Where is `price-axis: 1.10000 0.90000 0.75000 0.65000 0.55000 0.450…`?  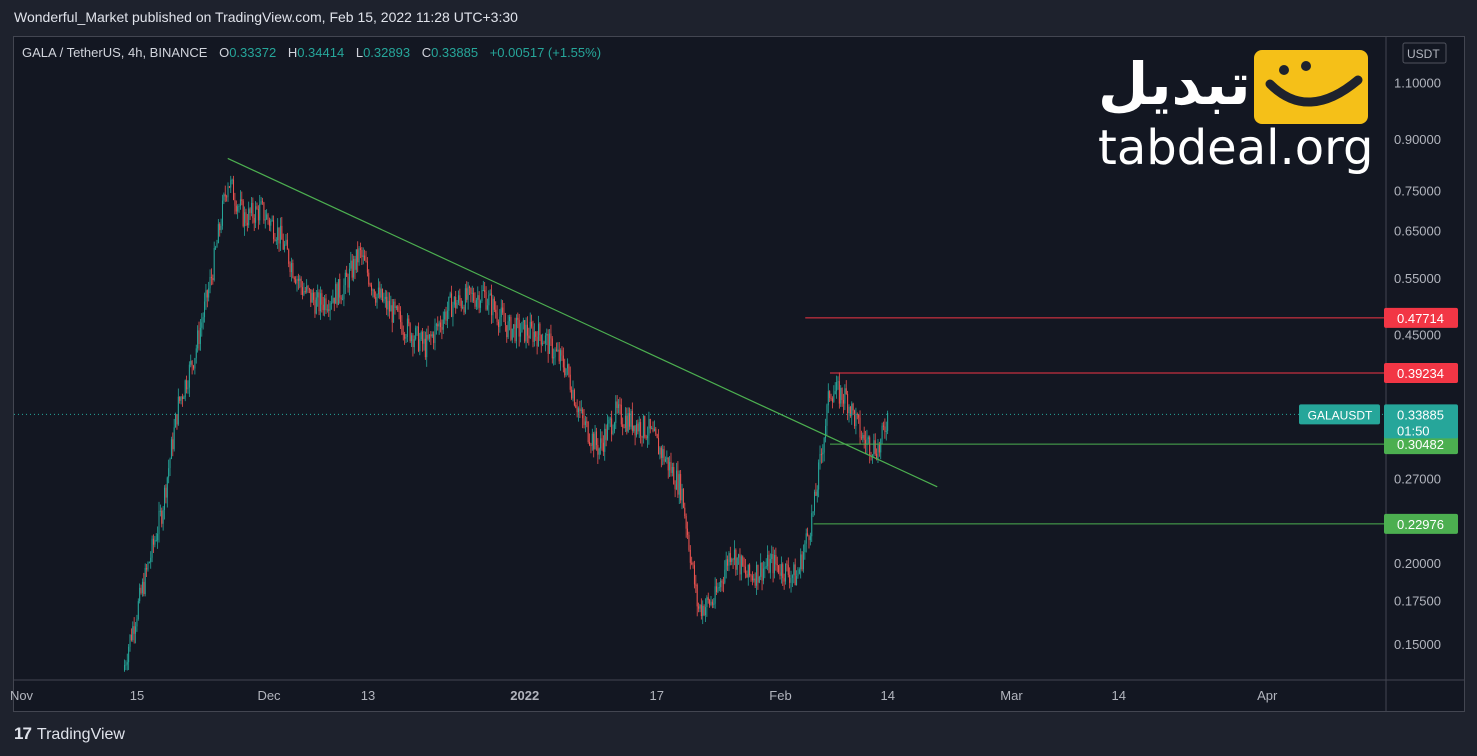
price-axis: 1.10000 0.90000 0.75000 0.65000 0.55000 0.450… is located at coordinates (1378, 374).